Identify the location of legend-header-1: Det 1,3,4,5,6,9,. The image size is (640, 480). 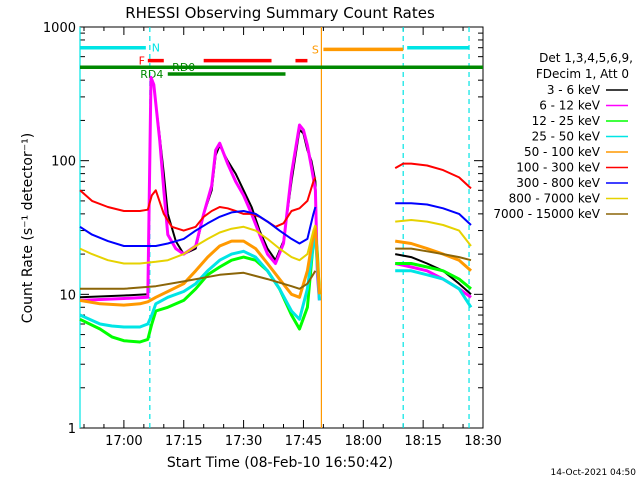
(586, 58).